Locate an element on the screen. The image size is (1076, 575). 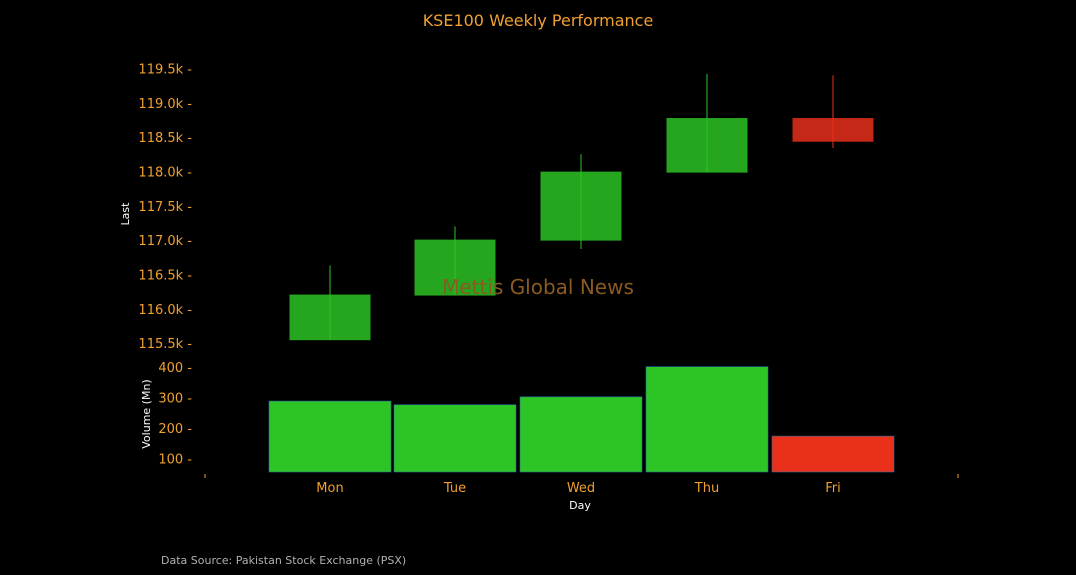
watermark: Mettis Global News is located at coordinates (538, 287).